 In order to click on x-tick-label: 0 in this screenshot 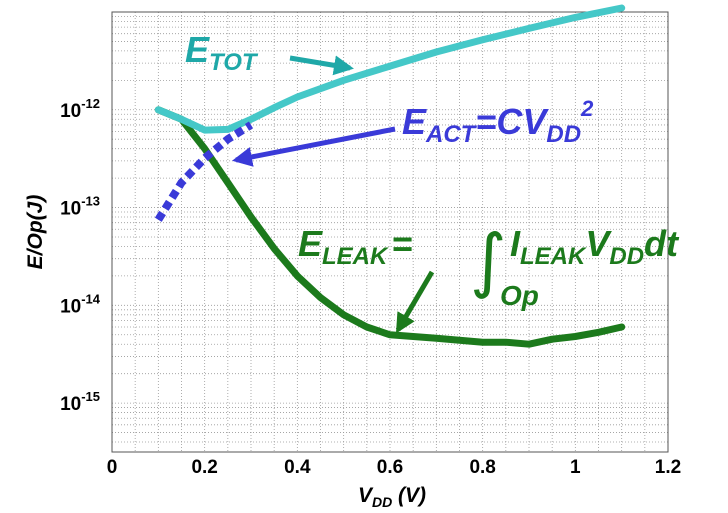, I will do `click(112, 467)`.